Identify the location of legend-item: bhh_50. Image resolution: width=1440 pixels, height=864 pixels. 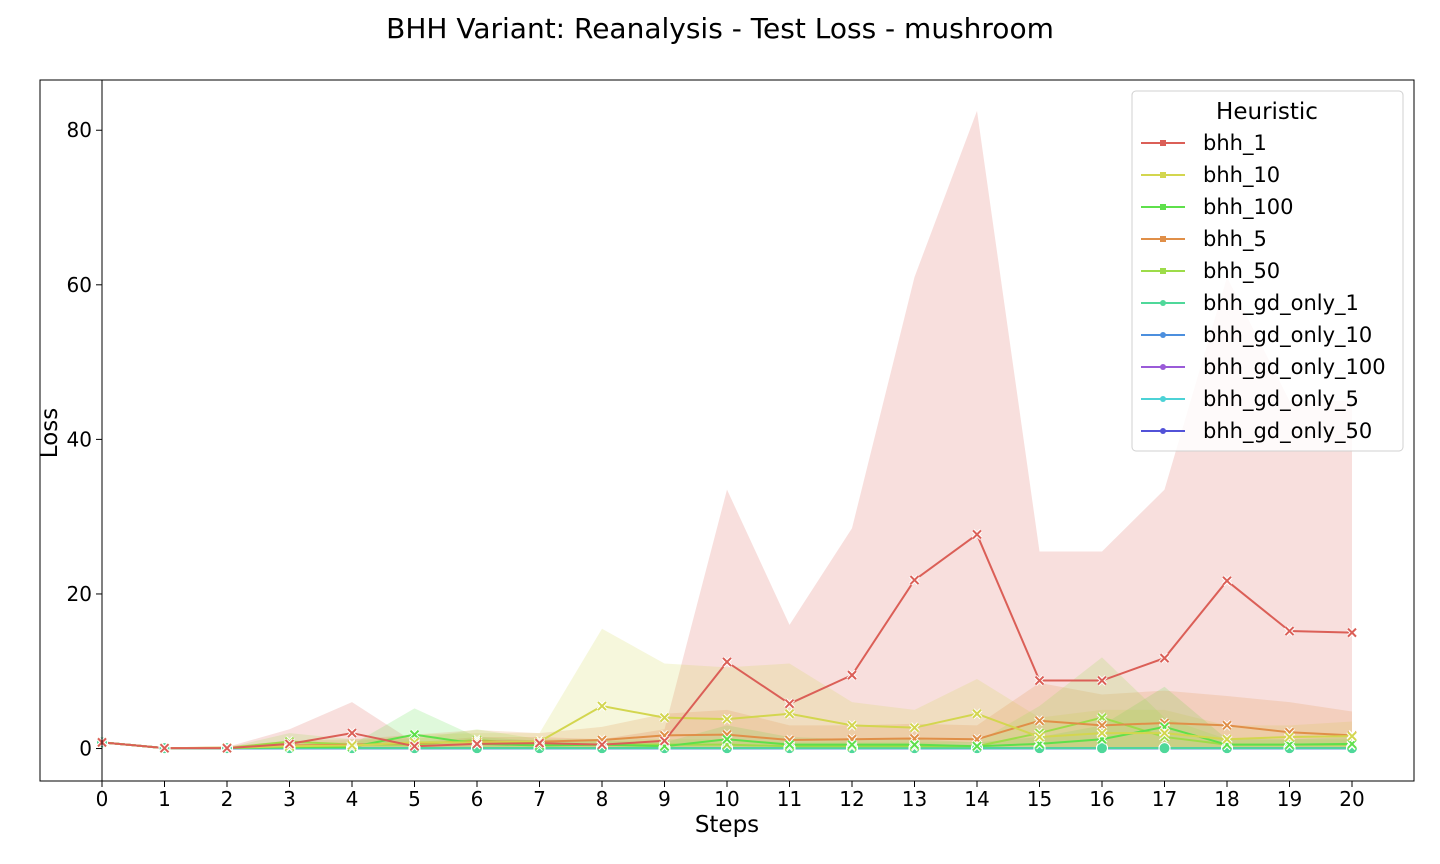
(1210, 271).